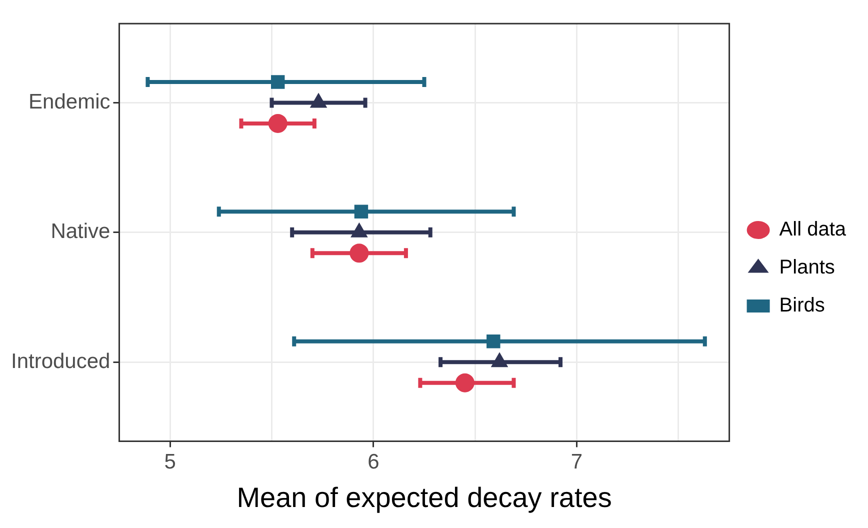 Image resolution: width=868 pixels, height=528 pixels. Describe the element at coordinates (60, 361) in the screenshot. I see `y-tick-label: Introduced` at that location.